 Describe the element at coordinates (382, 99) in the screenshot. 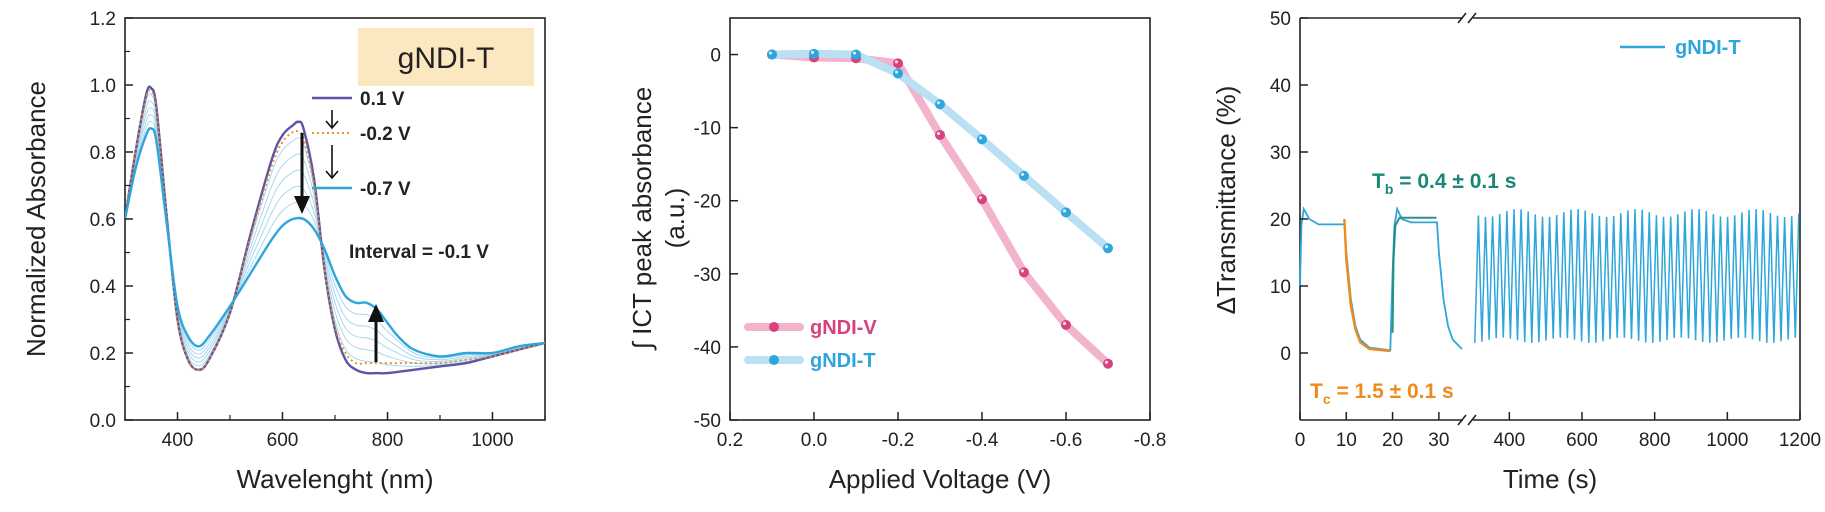

I see `legend-label: 0.1 V` at that location.